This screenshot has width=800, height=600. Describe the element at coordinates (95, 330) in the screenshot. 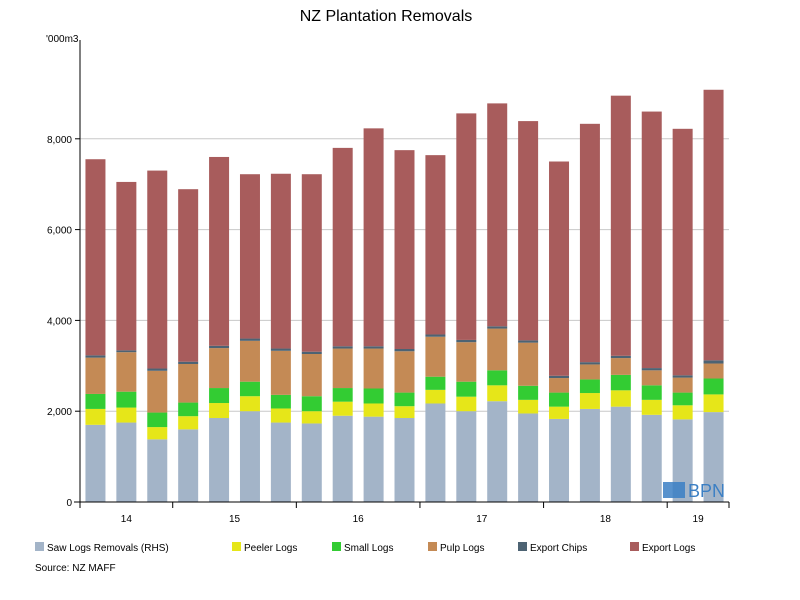

I see `bar-stack-14Q1` at that location.